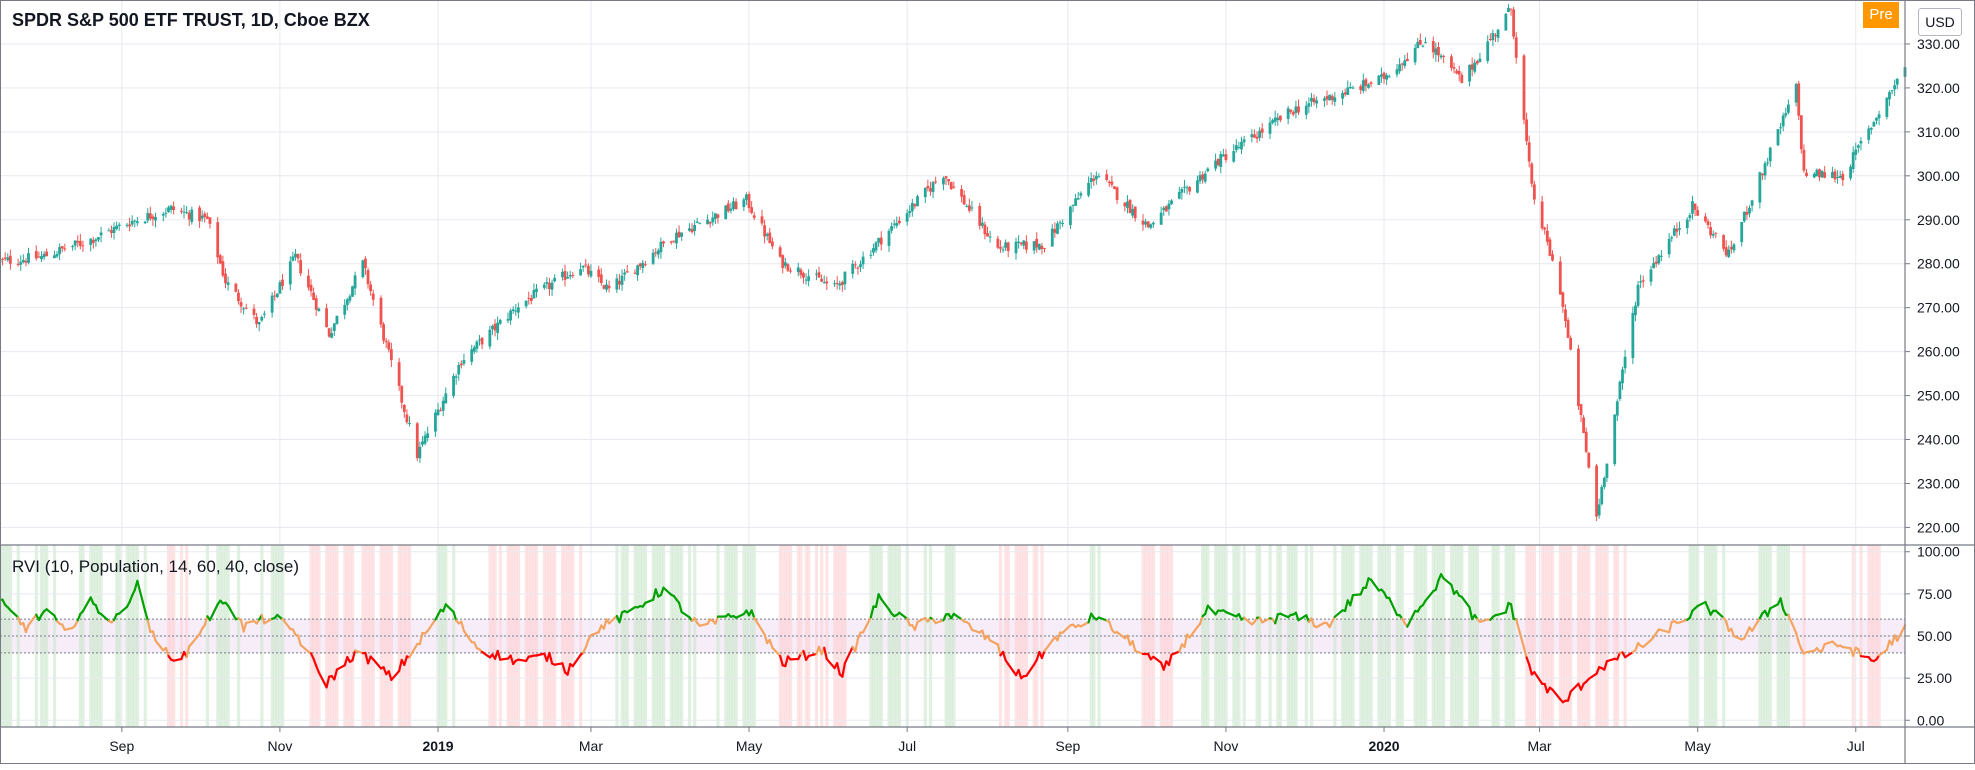 This screenshot has height=770, width=1975. What do you see at coordinates (1940, 22) in the screenshot?
I see `currency-button: USD` at bounding box center [1940, 22].